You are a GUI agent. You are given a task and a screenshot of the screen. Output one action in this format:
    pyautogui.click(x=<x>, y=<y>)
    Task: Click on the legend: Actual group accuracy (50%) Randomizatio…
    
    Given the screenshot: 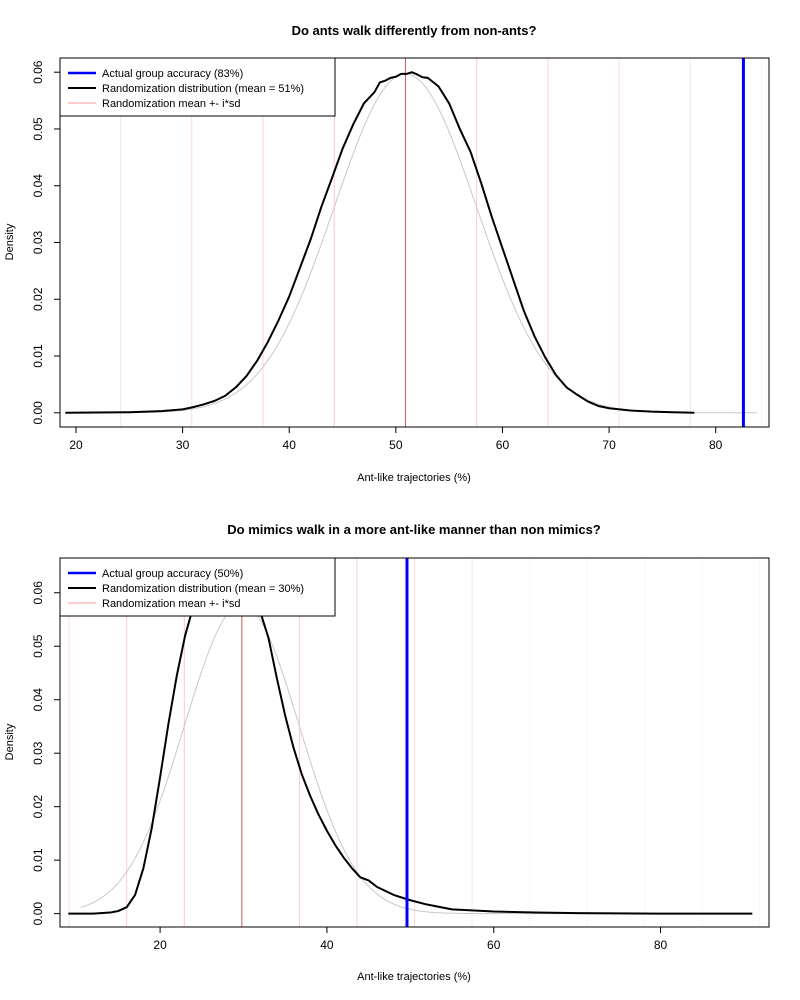 What is the action you would take?
    pyautogui.click(x=197, y=587)
    